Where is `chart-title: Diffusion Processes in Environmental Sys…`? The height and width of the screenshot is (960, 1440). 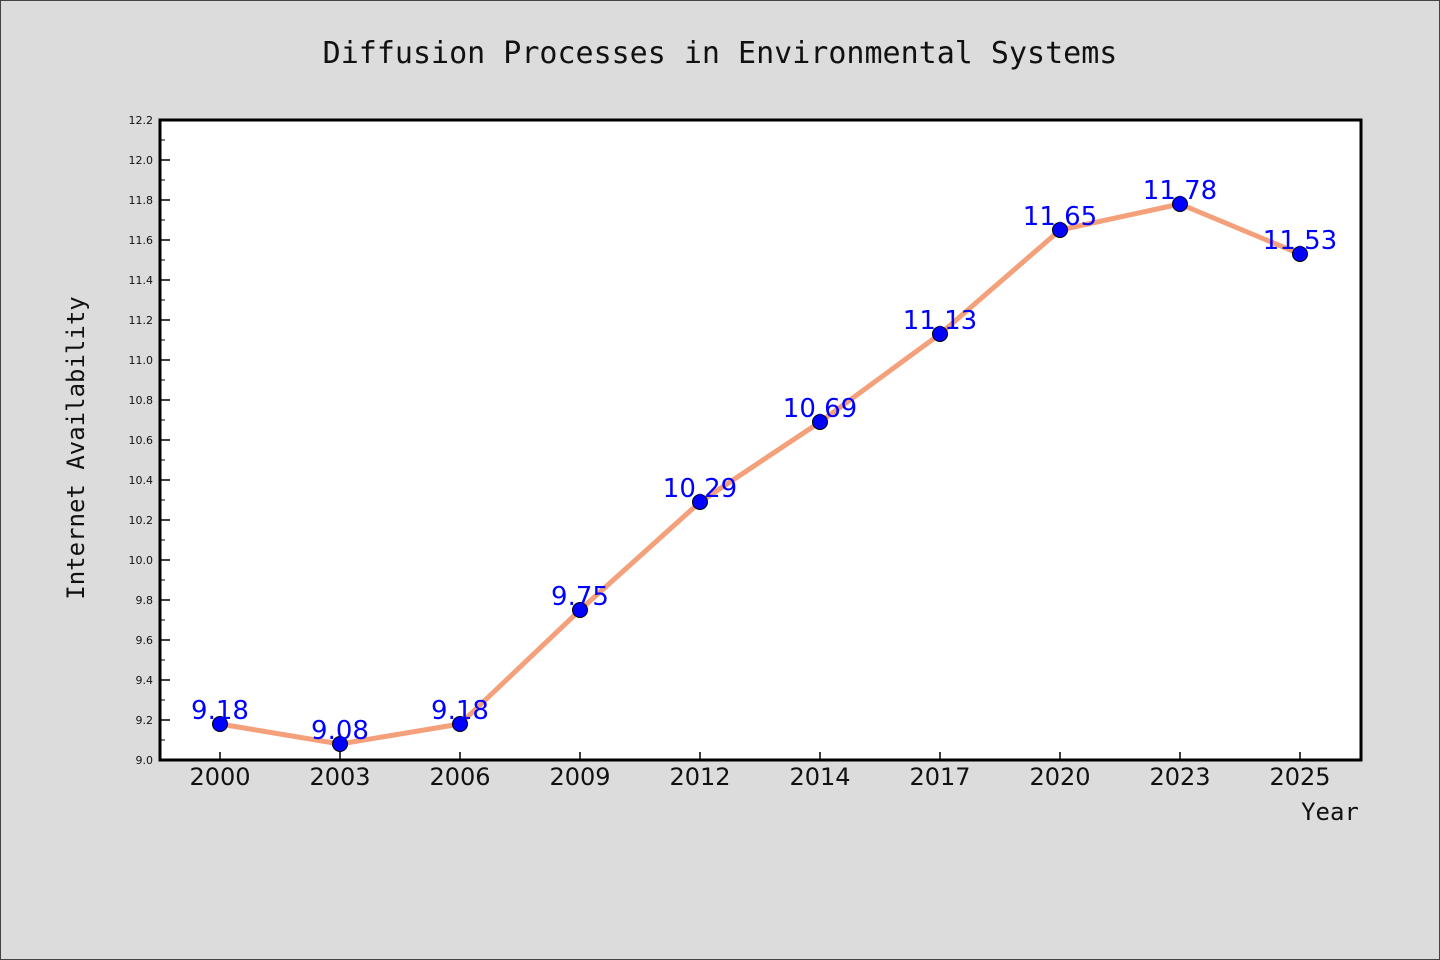
chart-title: Diffusion Processes in Environmental Sys… is located at coordinates (720, 53).